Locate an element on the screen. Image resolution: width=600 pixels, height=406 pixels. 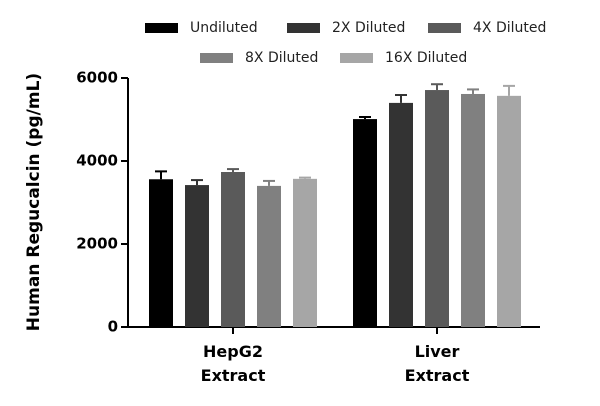
legend-label: 4X Diluted is located at coordinates (509, 28).